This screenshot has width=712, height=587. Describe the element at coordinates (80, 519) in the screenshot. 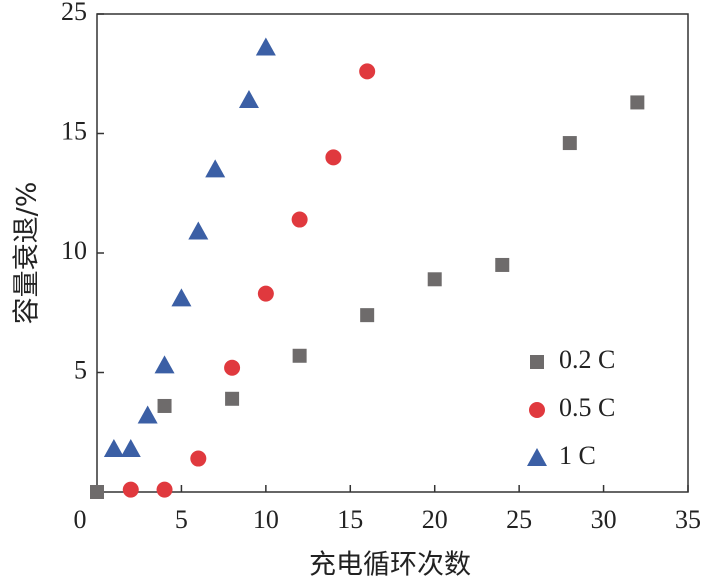

I see `x-tick-label: 0` at that location.